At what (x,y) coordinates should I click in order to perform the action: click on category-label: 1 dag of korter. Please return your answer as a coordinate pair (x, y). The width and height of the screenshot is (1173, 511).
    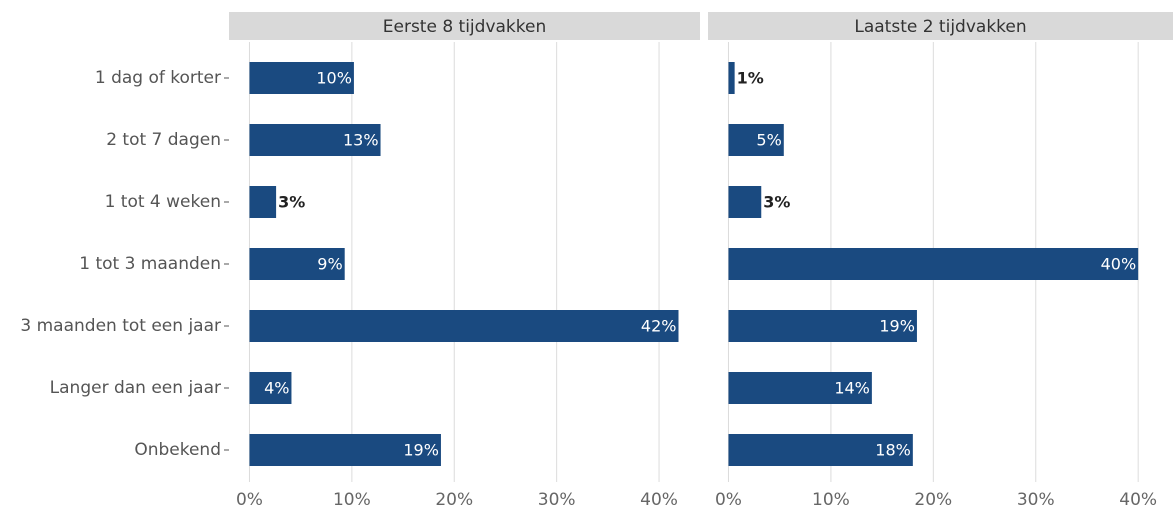
    Looking at the image, I should click on (158, 78).